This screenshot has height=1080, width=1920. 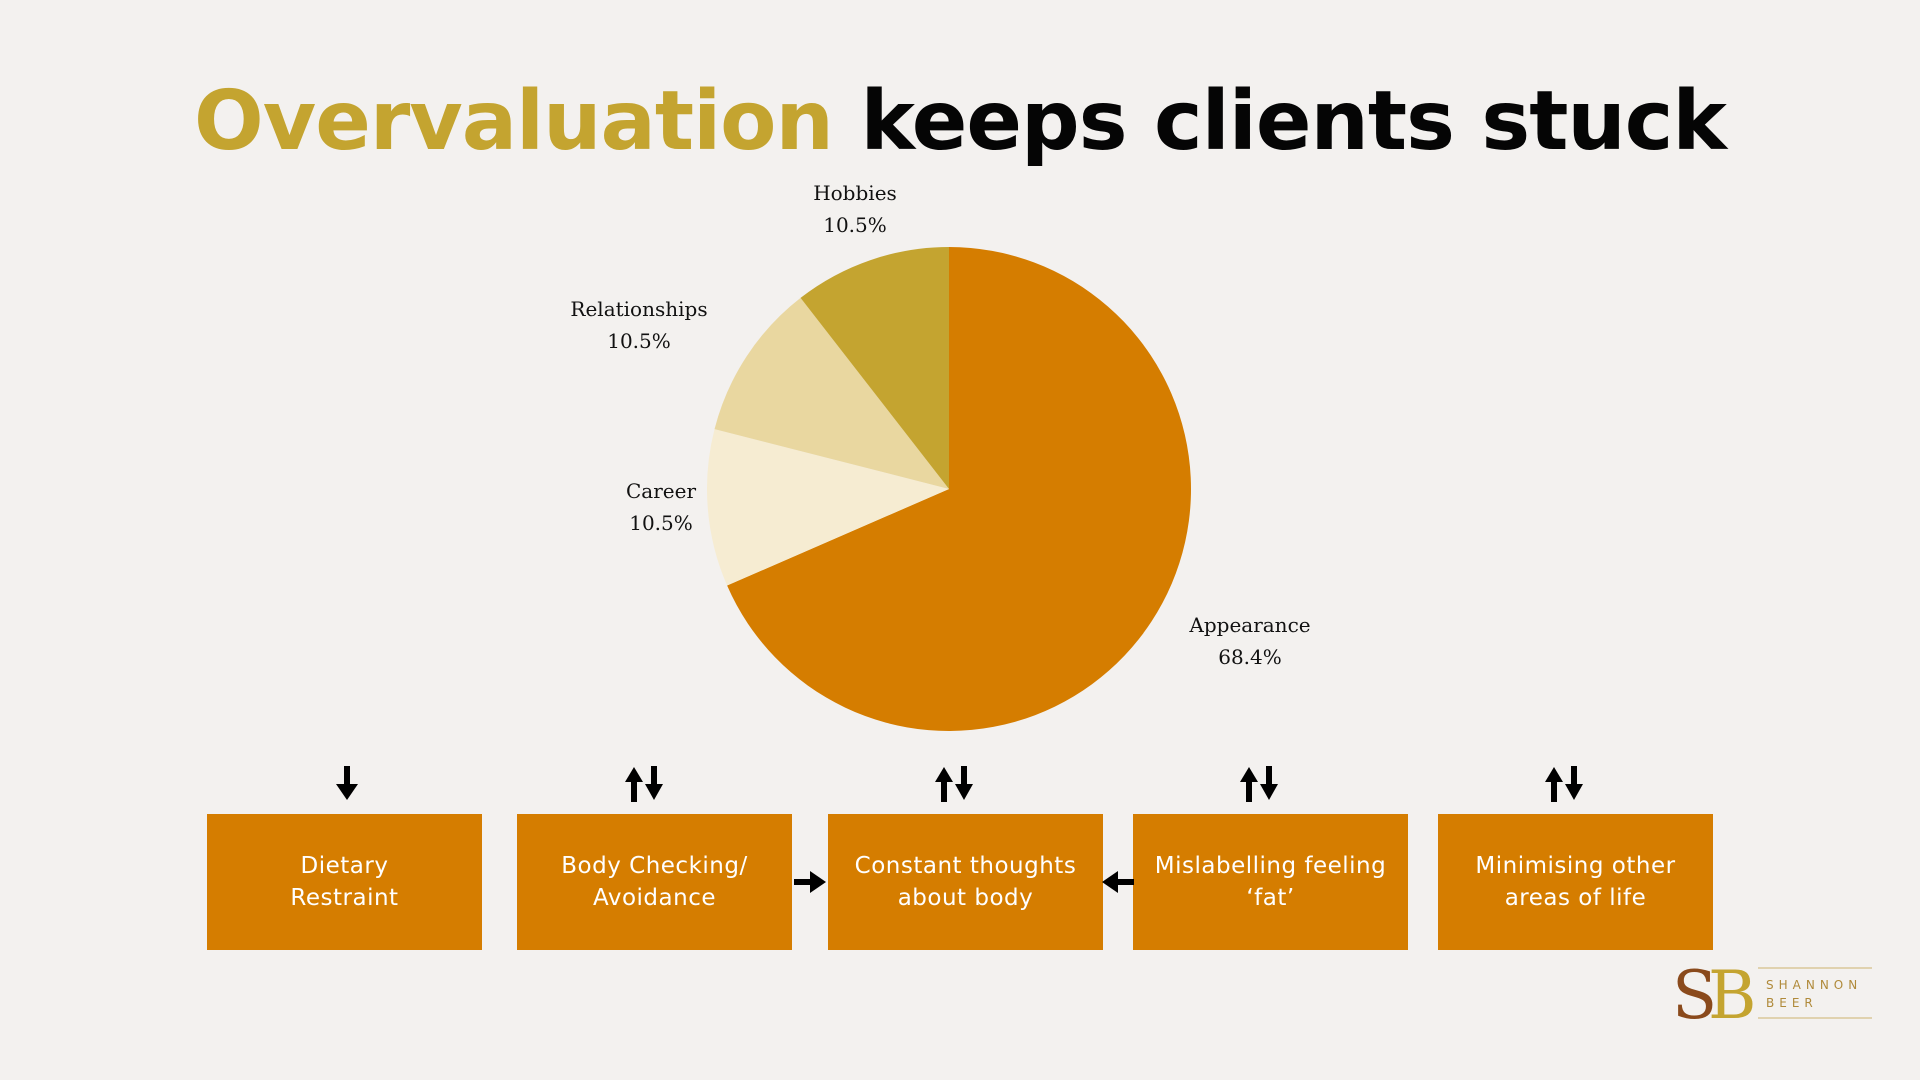 I want to click on box-body-checking: Body Checking/ Avoidance, so click(x=654, y=882).